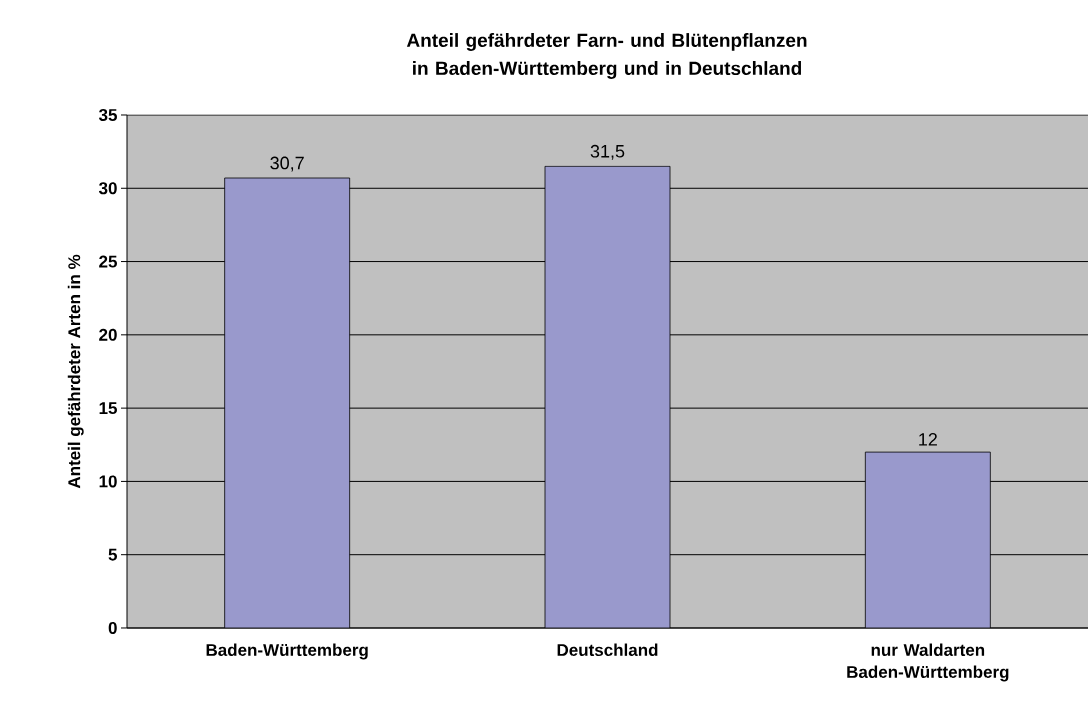 The width and height of the screenshot is (1088, 711). I want to click on x-tick-label: Baden-Württemberg, so click(287, 651).